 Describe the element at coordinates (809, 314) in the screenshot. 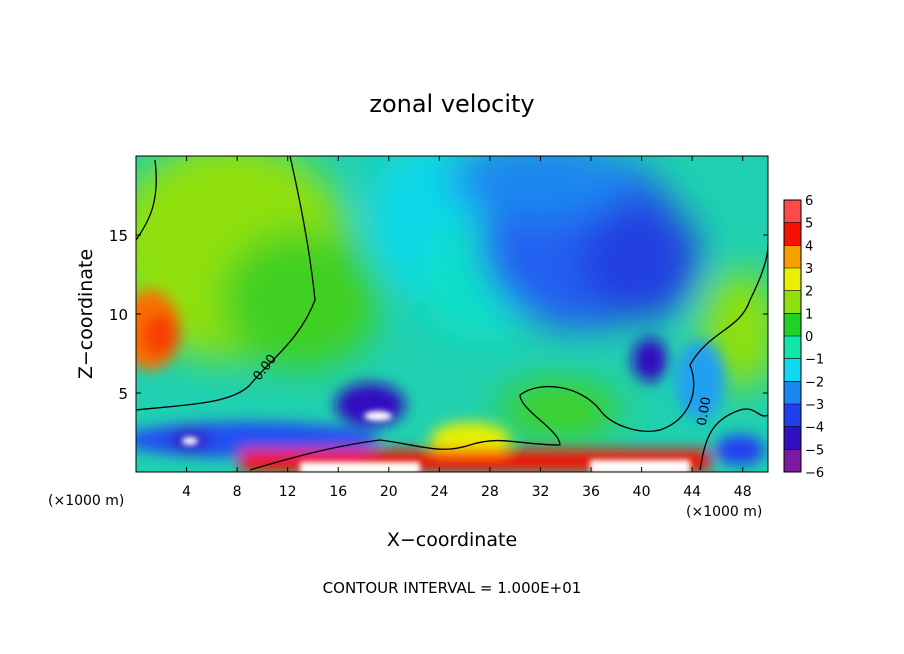

I see `colorbar-label: 1` at that location.